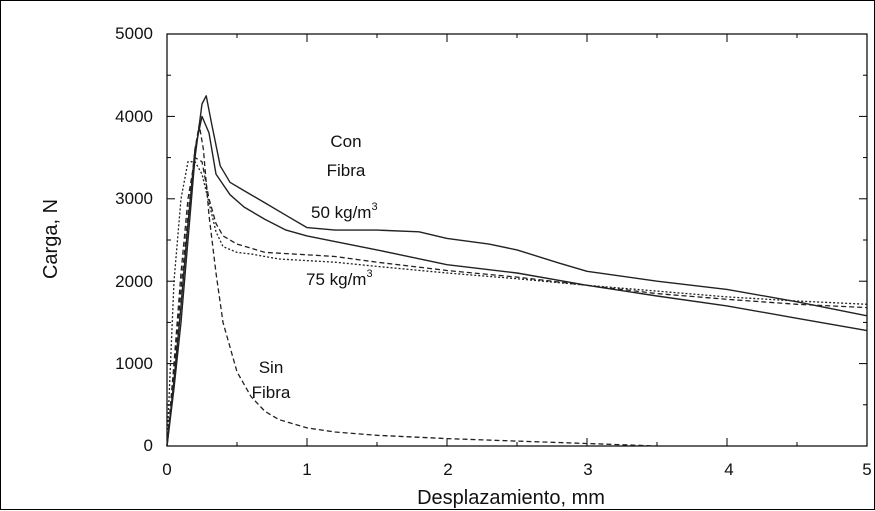 The image size is (875, 511). Describe the element at coordinates (336, 279) in the screenshot. I see `annotation-75-kg-base: 75 kg/m` at that location.